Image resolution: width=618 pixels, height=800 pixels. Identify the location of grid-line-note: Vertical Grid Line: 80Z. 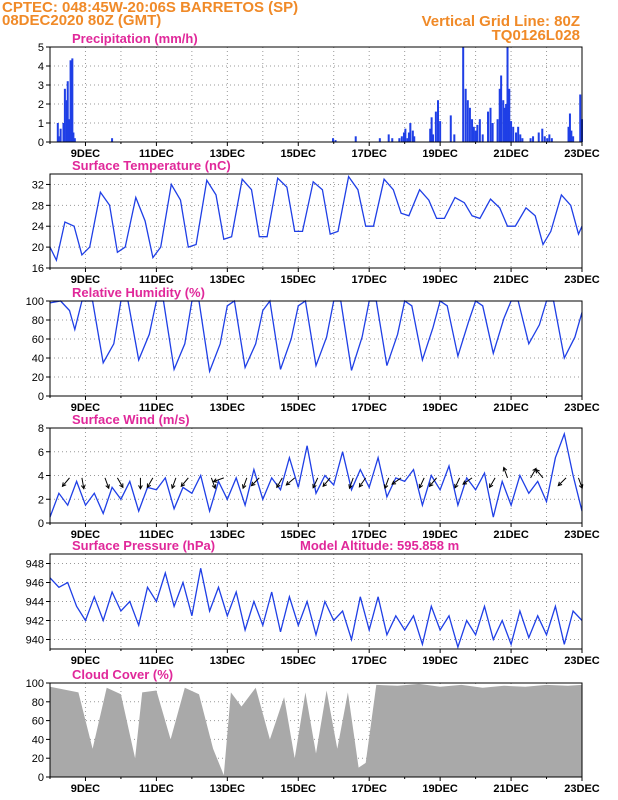
(500, 21).